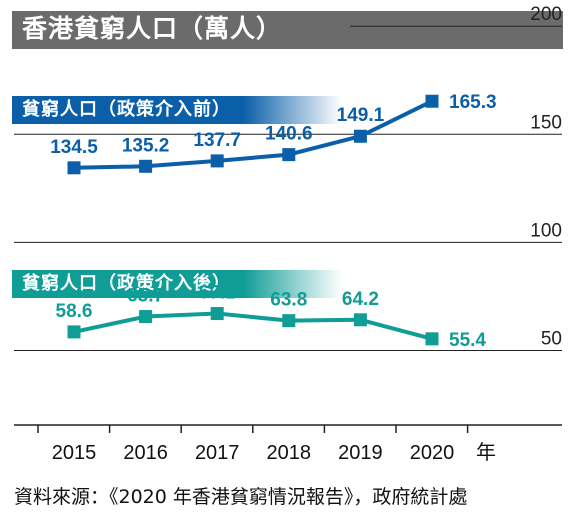 The height and width of the screenshot is (518, 576). What do you see at coordinates (74, 168) in the screenshot?
I see `data-point-0-2015` at bounding box center [74, 168].